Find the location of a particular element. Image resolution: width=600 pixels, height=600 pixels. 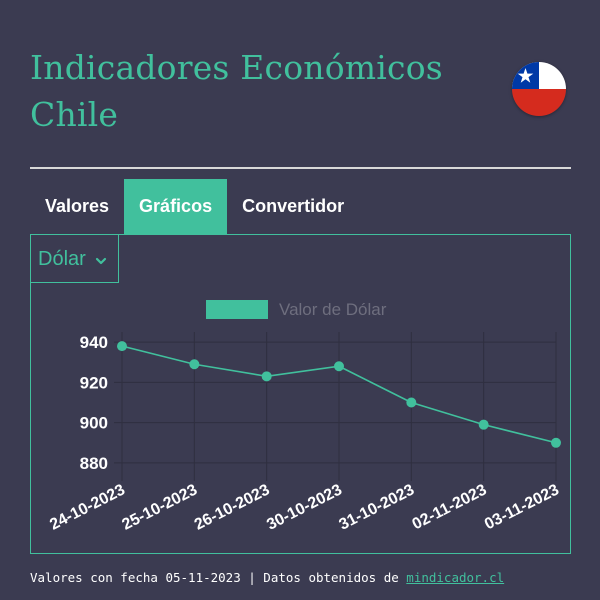

y-tick-label: 900 is located at coordinates (94, 423).